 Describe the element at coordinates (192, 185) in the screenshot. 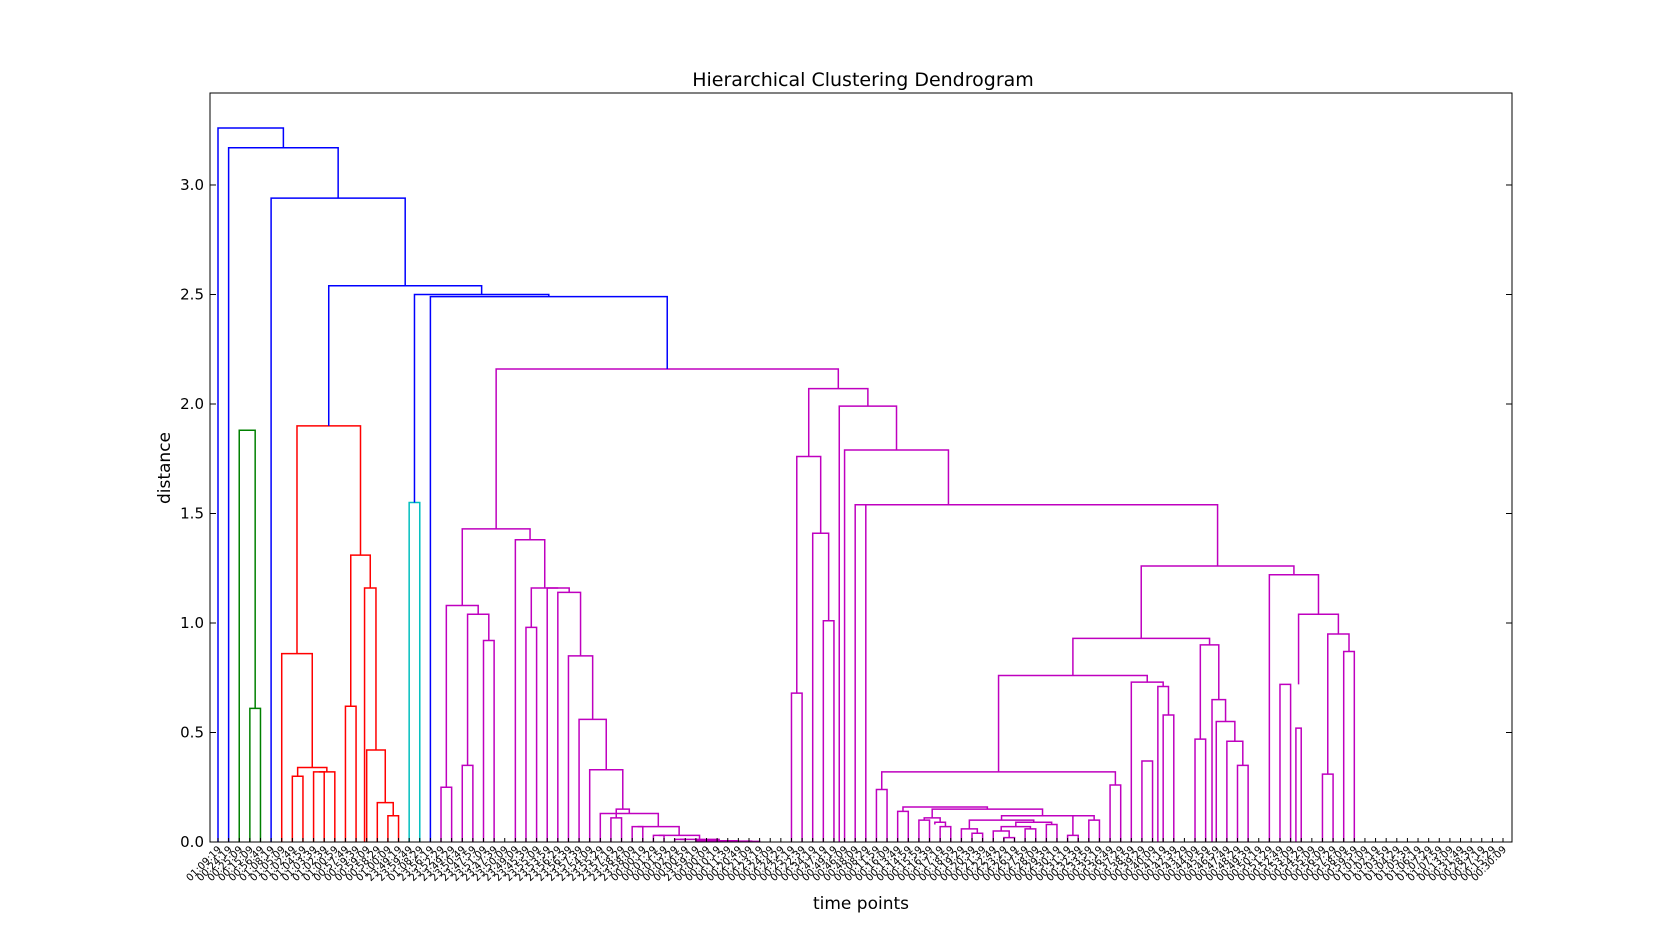

I see `y-tick-label: 3.0` at that location.